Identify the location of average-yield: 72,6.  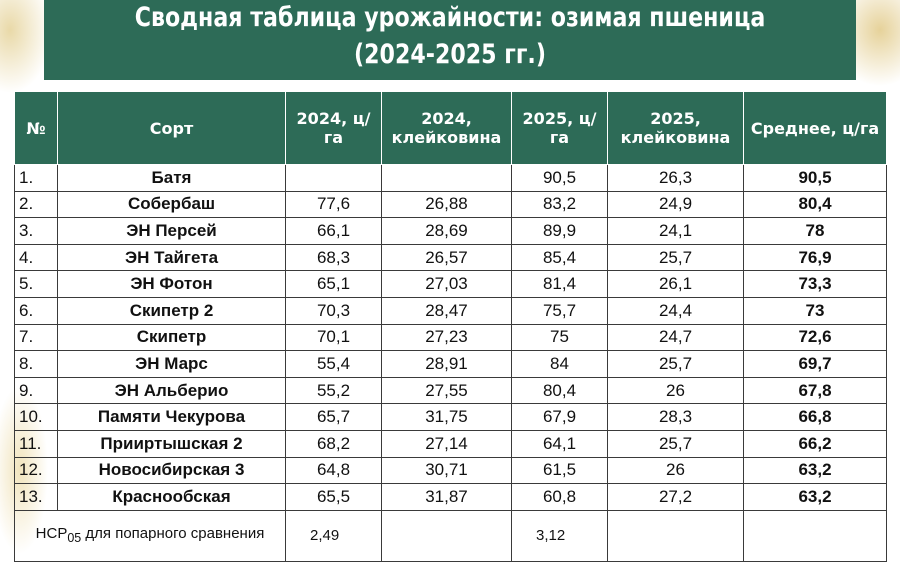
(815, 337).